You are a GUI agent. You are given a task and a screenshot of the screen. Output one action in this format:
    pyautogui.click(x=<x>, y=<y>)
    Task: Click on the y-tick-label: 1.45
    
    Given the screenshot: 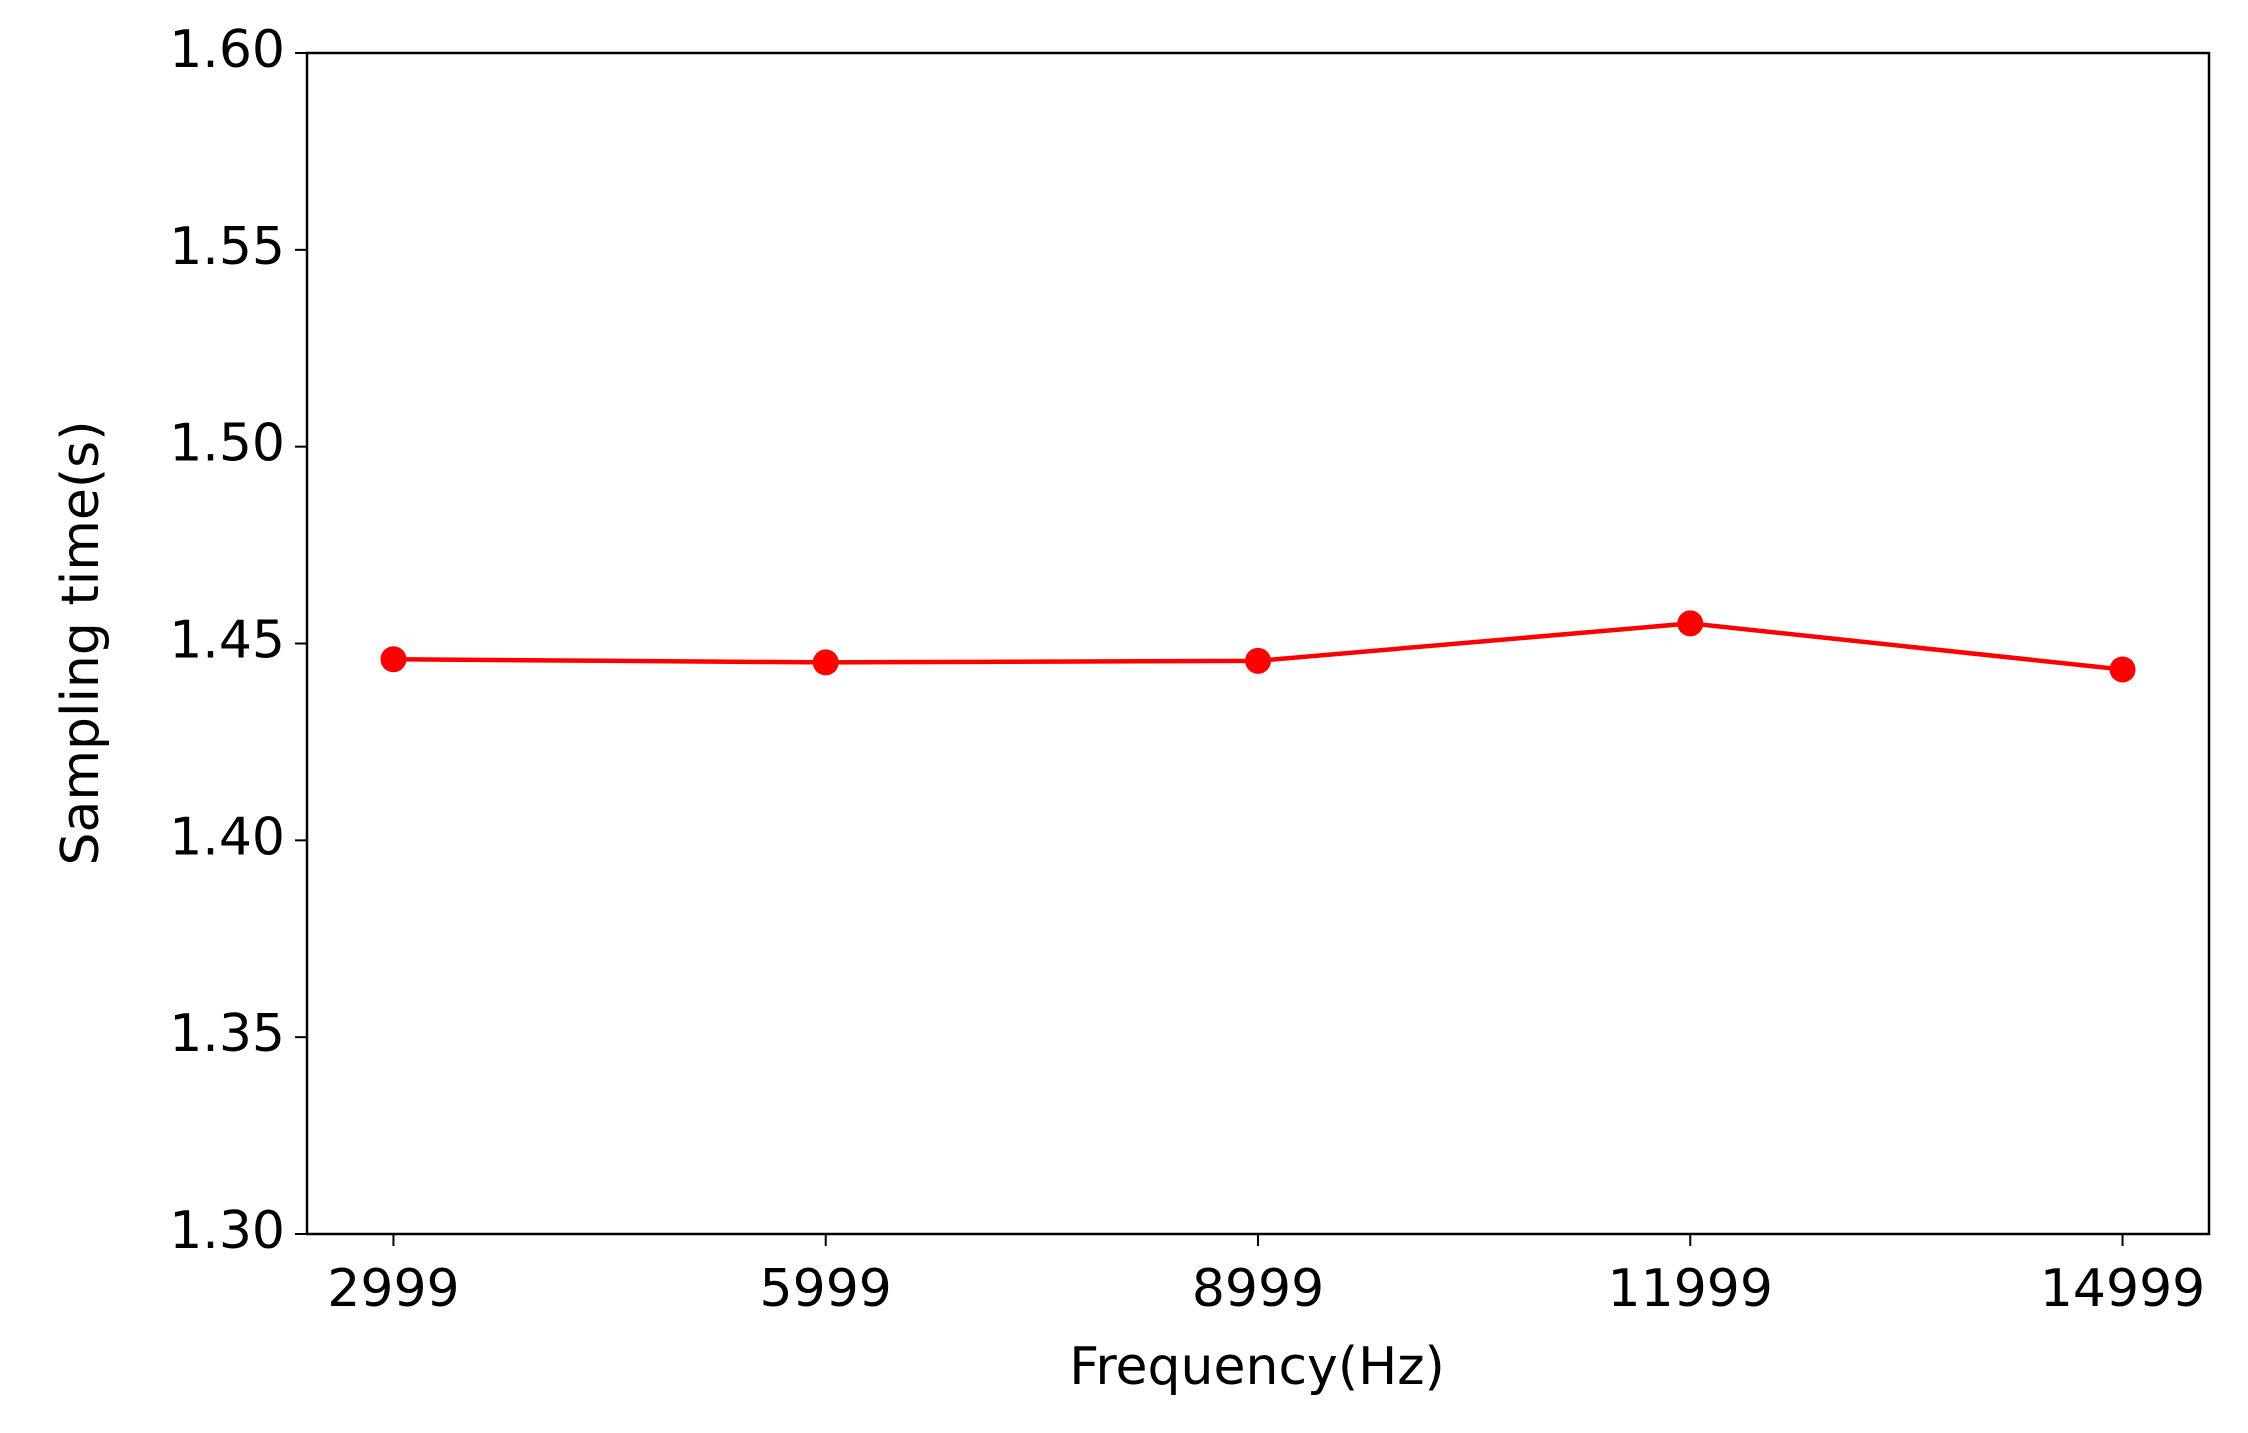 What is the action you would take?
    pyautogui.click(x=227, y=641)
    